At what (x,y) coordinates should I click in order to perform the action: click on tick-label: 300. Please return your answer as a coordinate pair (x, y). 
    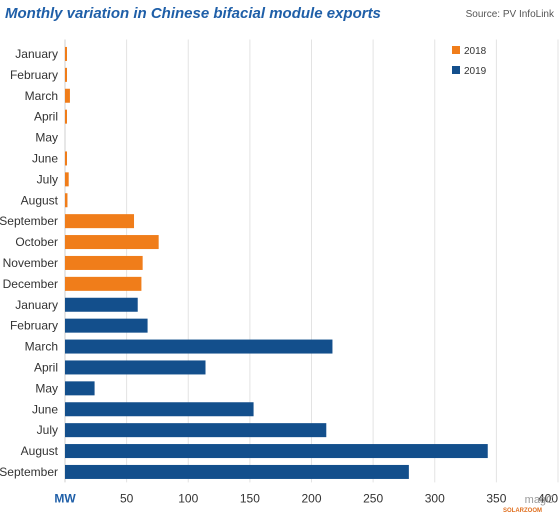
    Looking at the image, I should click on (435, 498).